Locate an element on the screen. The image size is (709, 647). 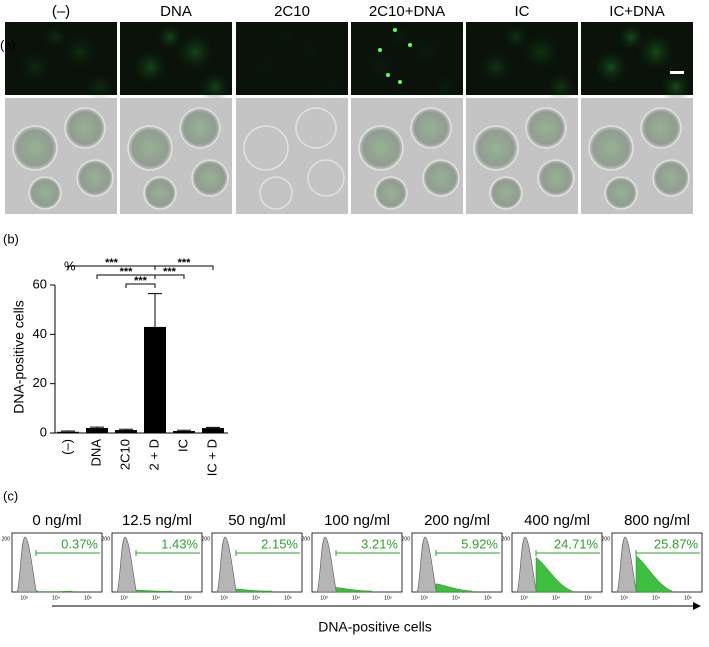
column-header: 2C10+DNA is located at coordinates (407, 11).